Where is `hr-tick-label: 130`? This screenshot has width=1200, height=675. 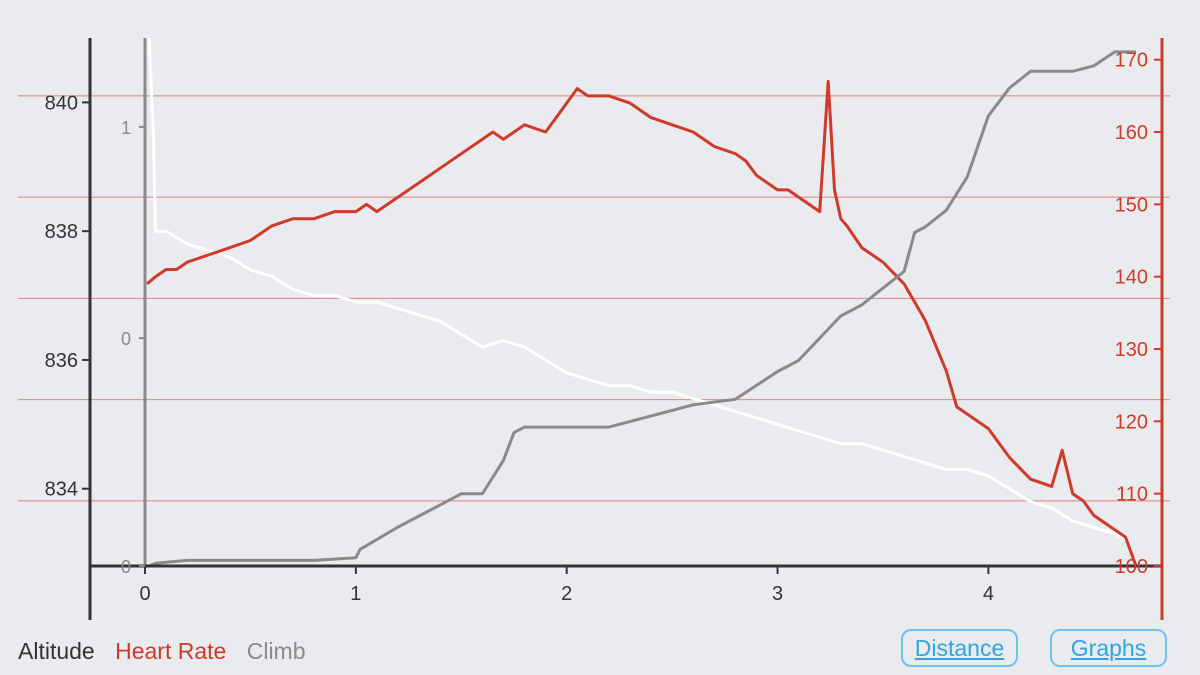
hr-tick-label: 130 is located at coordinates (1131, 350).